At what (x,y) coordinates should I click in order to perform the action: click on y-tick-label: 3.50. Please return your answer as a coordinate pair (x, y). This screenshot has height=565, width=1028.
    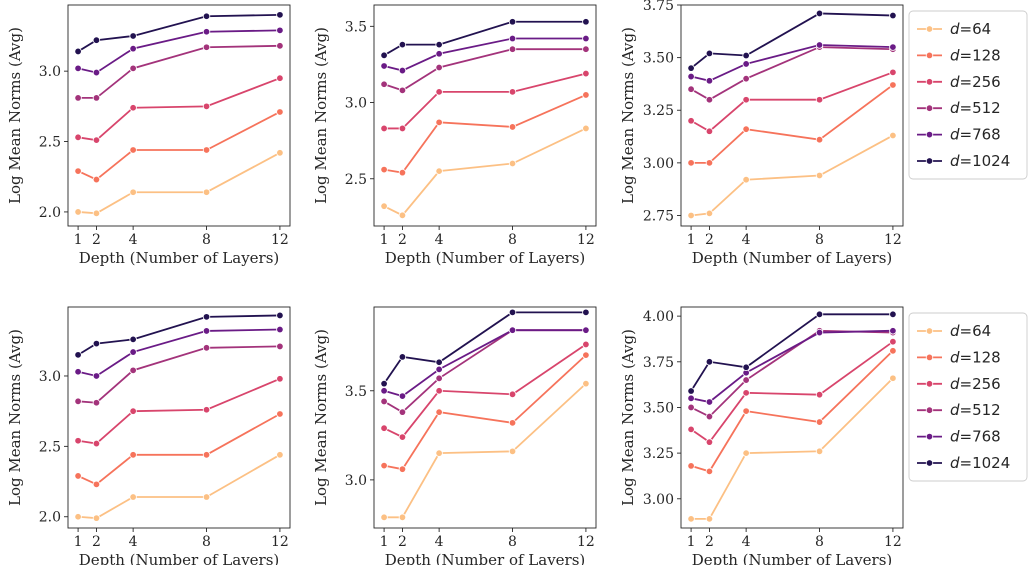
    Looking at the image, I should click on (658, 59).